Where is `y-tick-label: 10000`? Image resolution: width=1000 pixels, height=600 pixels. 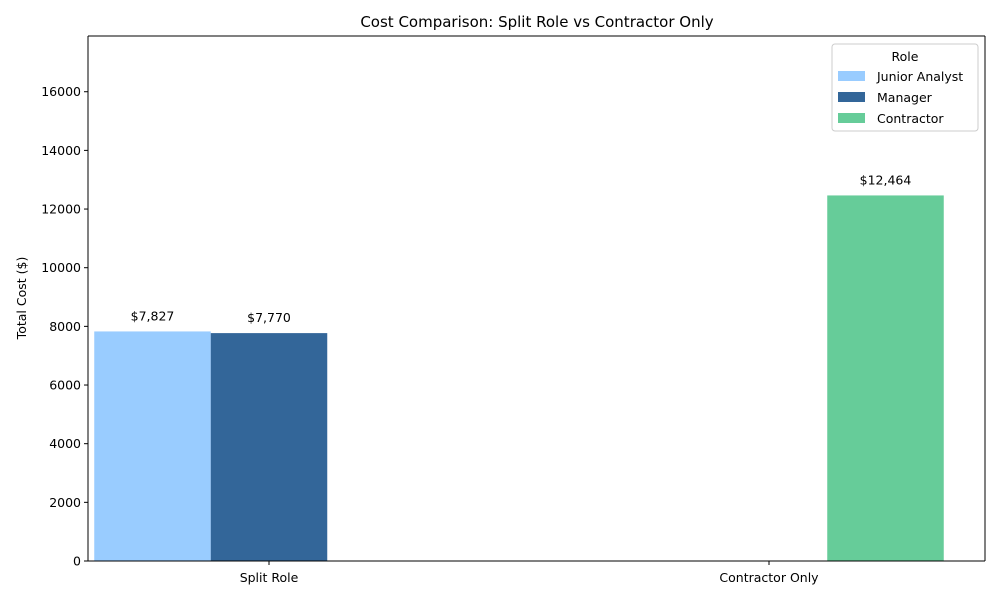
y-tick-label: 10000 is located at coordinates (61, 267).